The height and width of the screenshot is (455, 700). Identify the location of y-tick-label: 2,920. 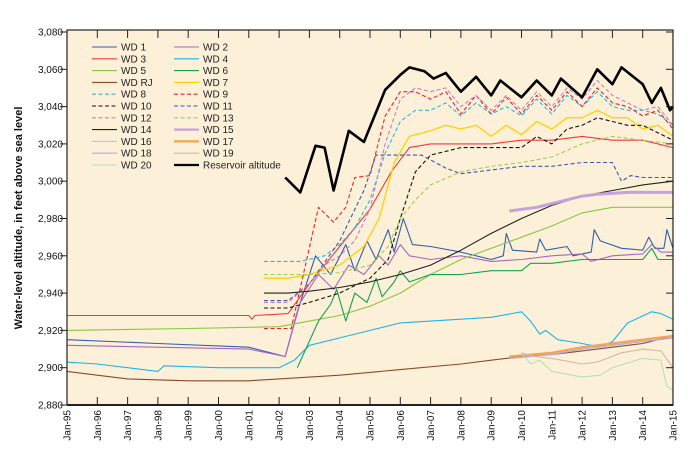
(50, 331).